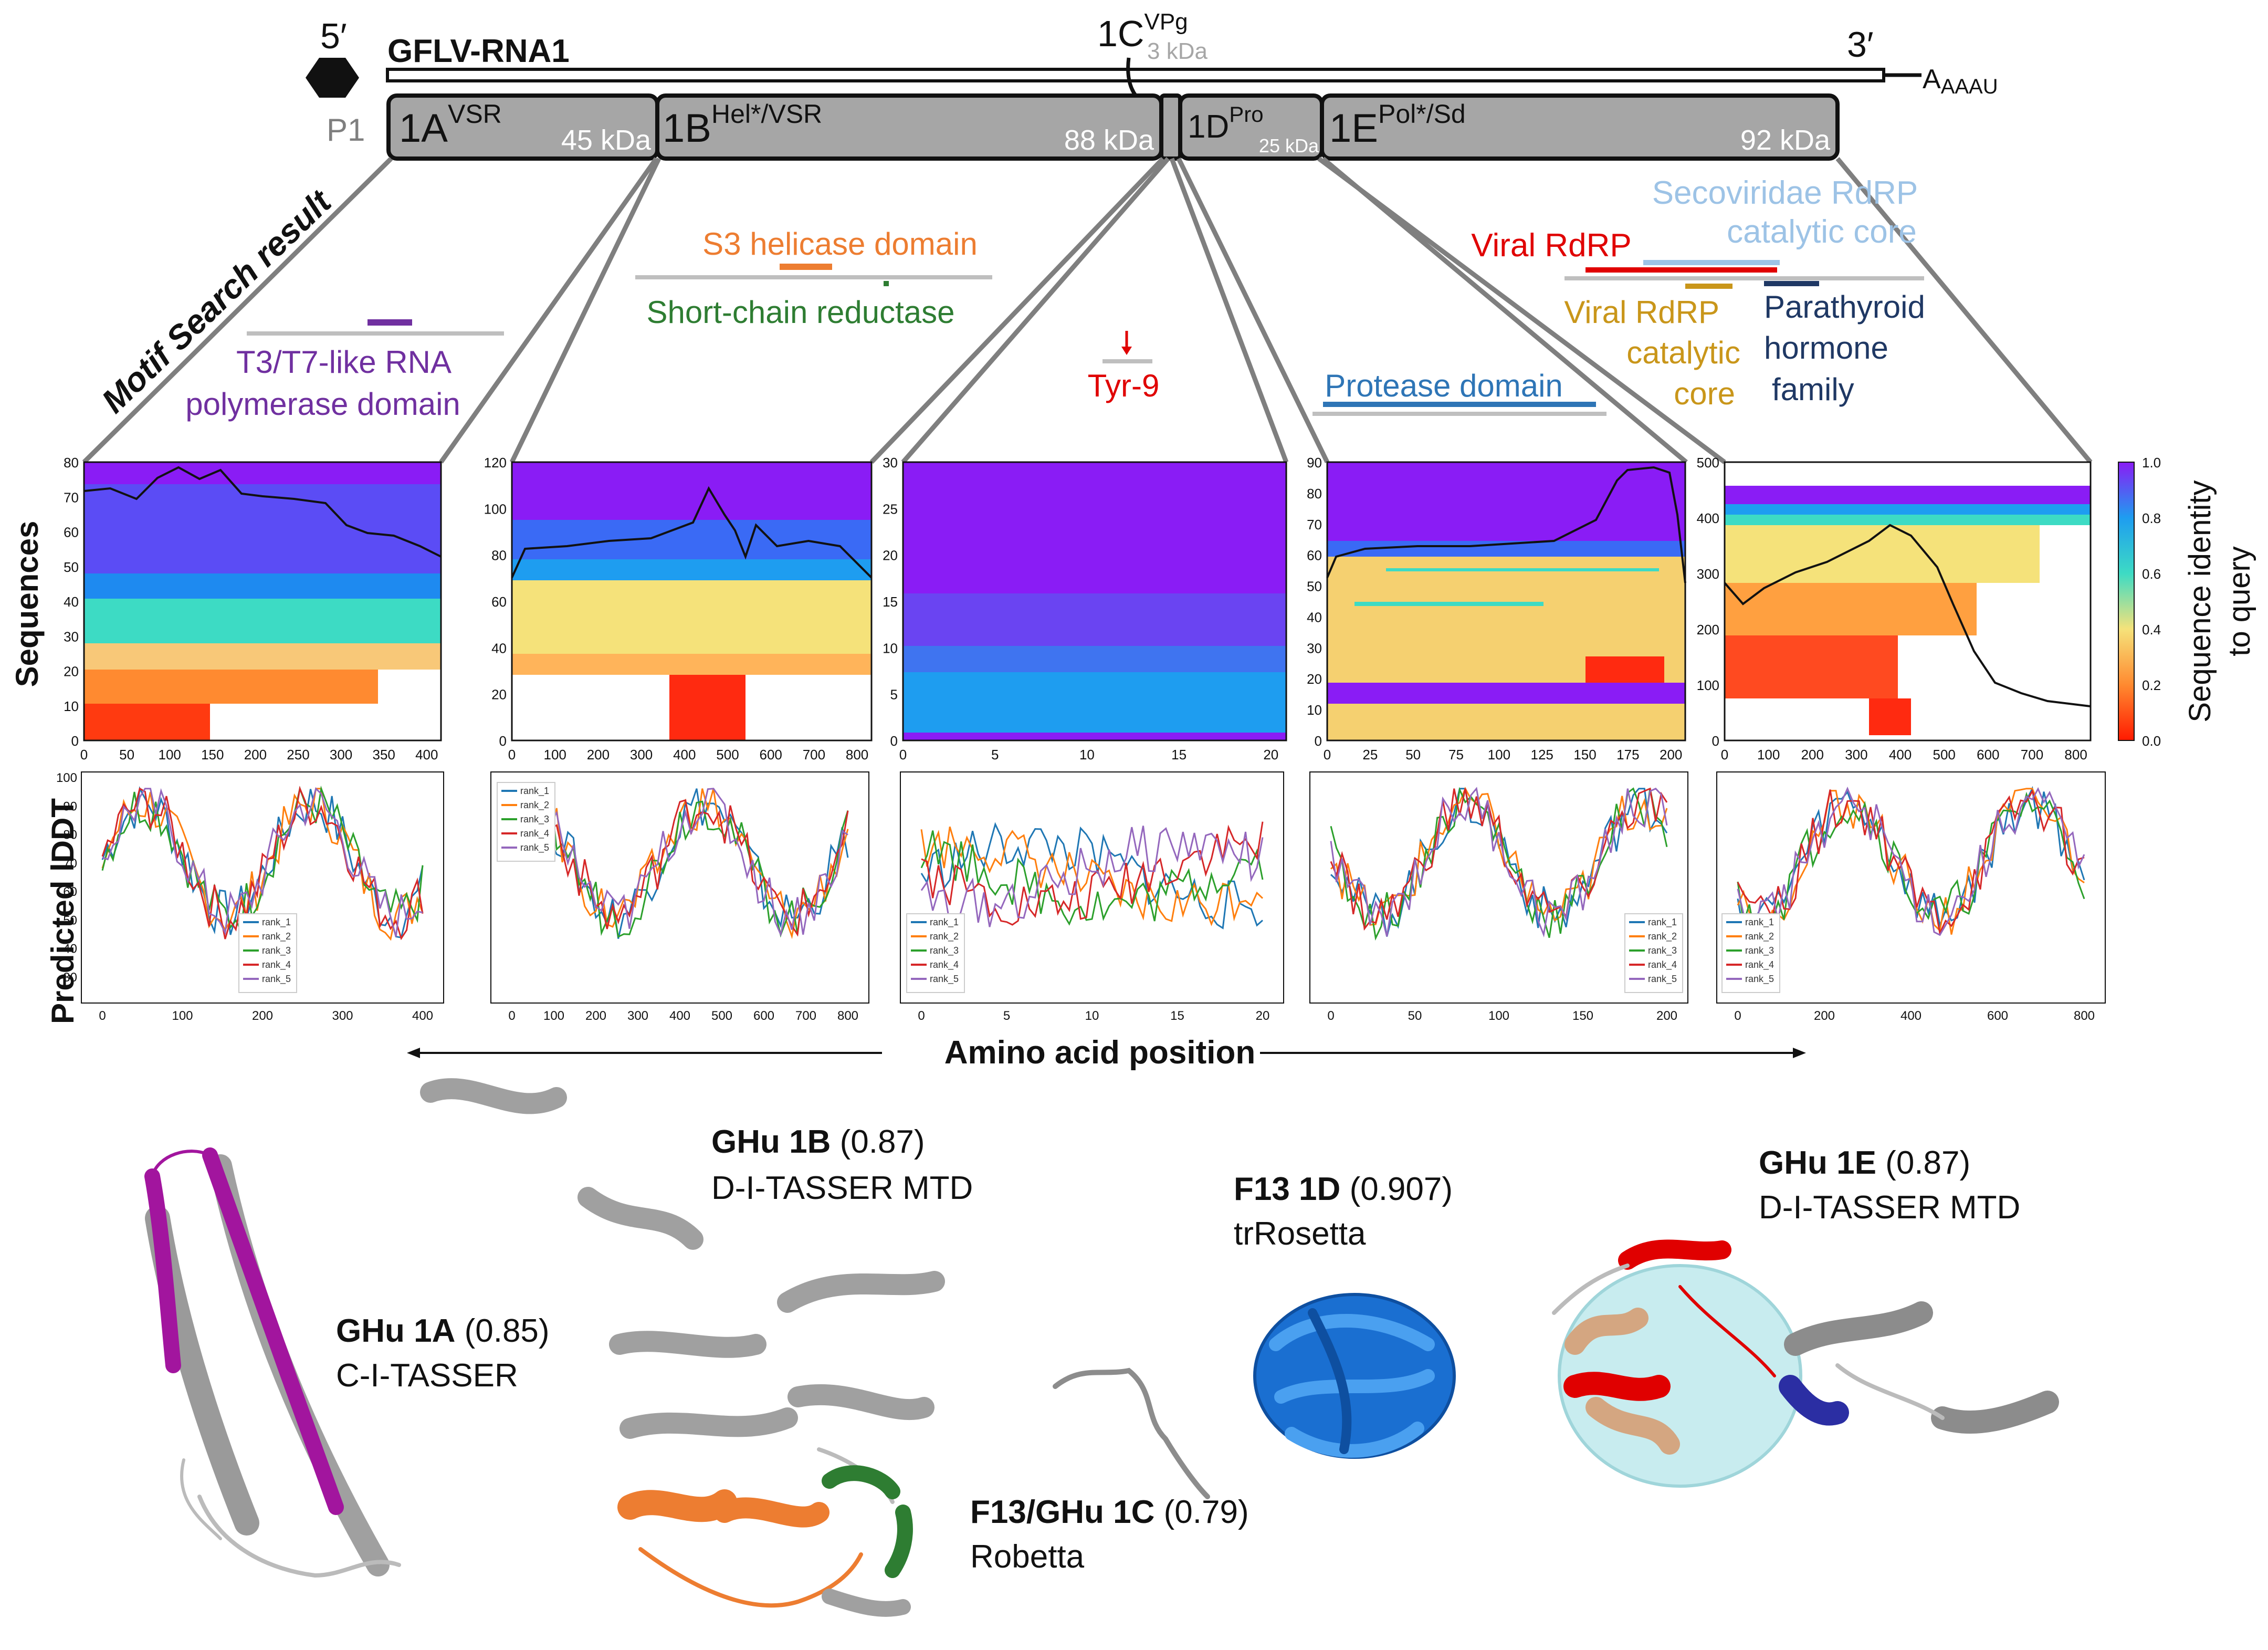 The height and width of the screenshot is (1650, 2268). I want to click on colorbar-tick: 0.6, so click(2151, 574).